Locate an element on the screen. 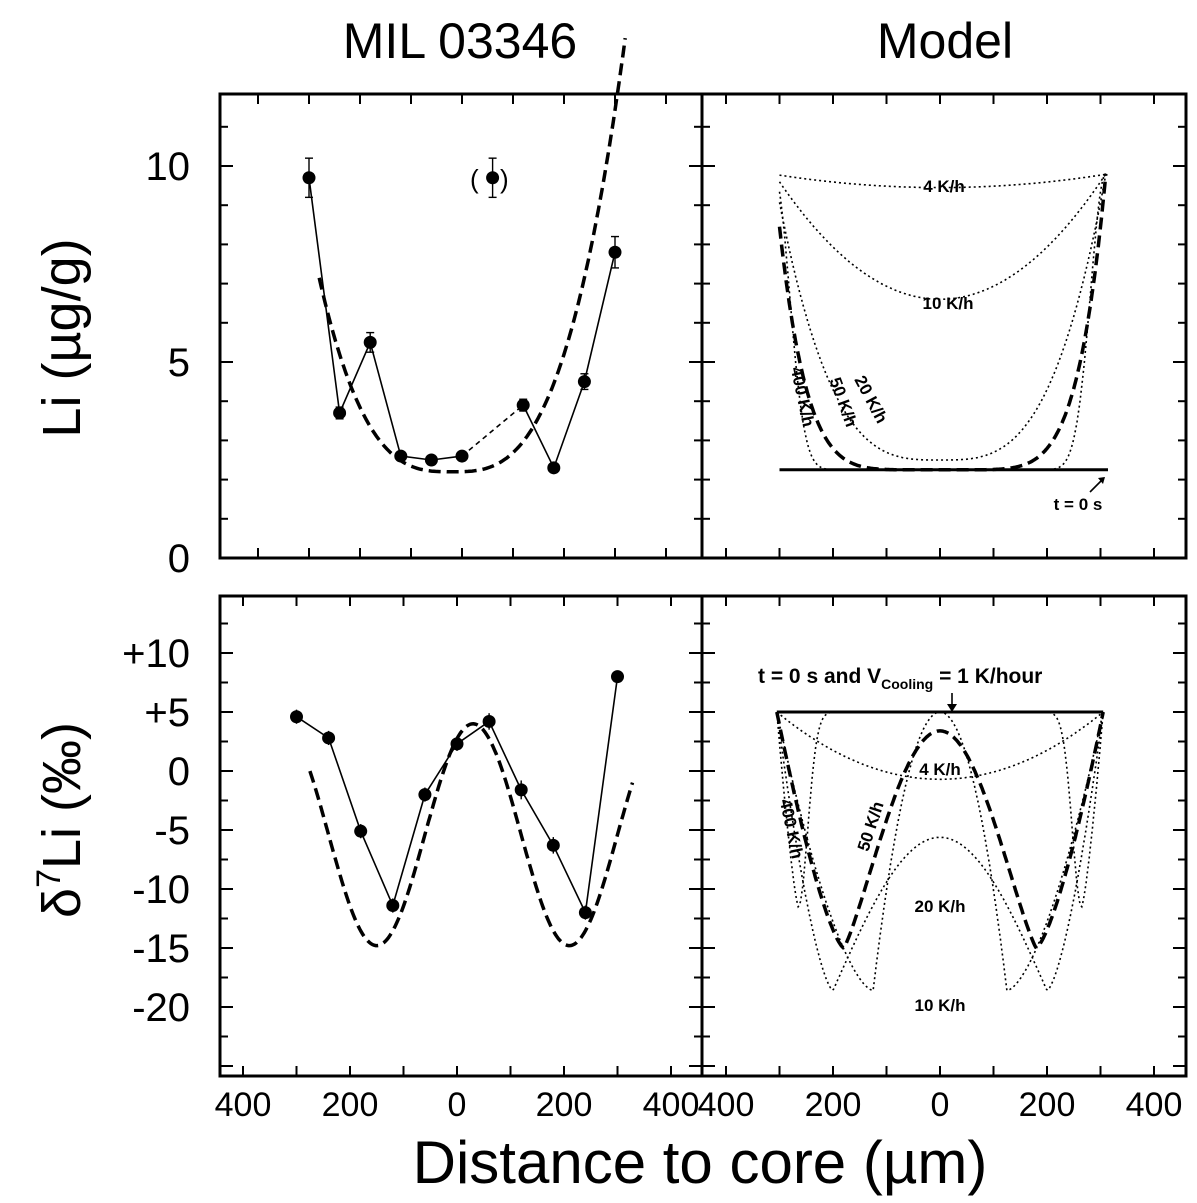 Image resolution: width=1197 pixels, height=1203 pixels. br-curve-20kh is located at coordinates (940, 851).